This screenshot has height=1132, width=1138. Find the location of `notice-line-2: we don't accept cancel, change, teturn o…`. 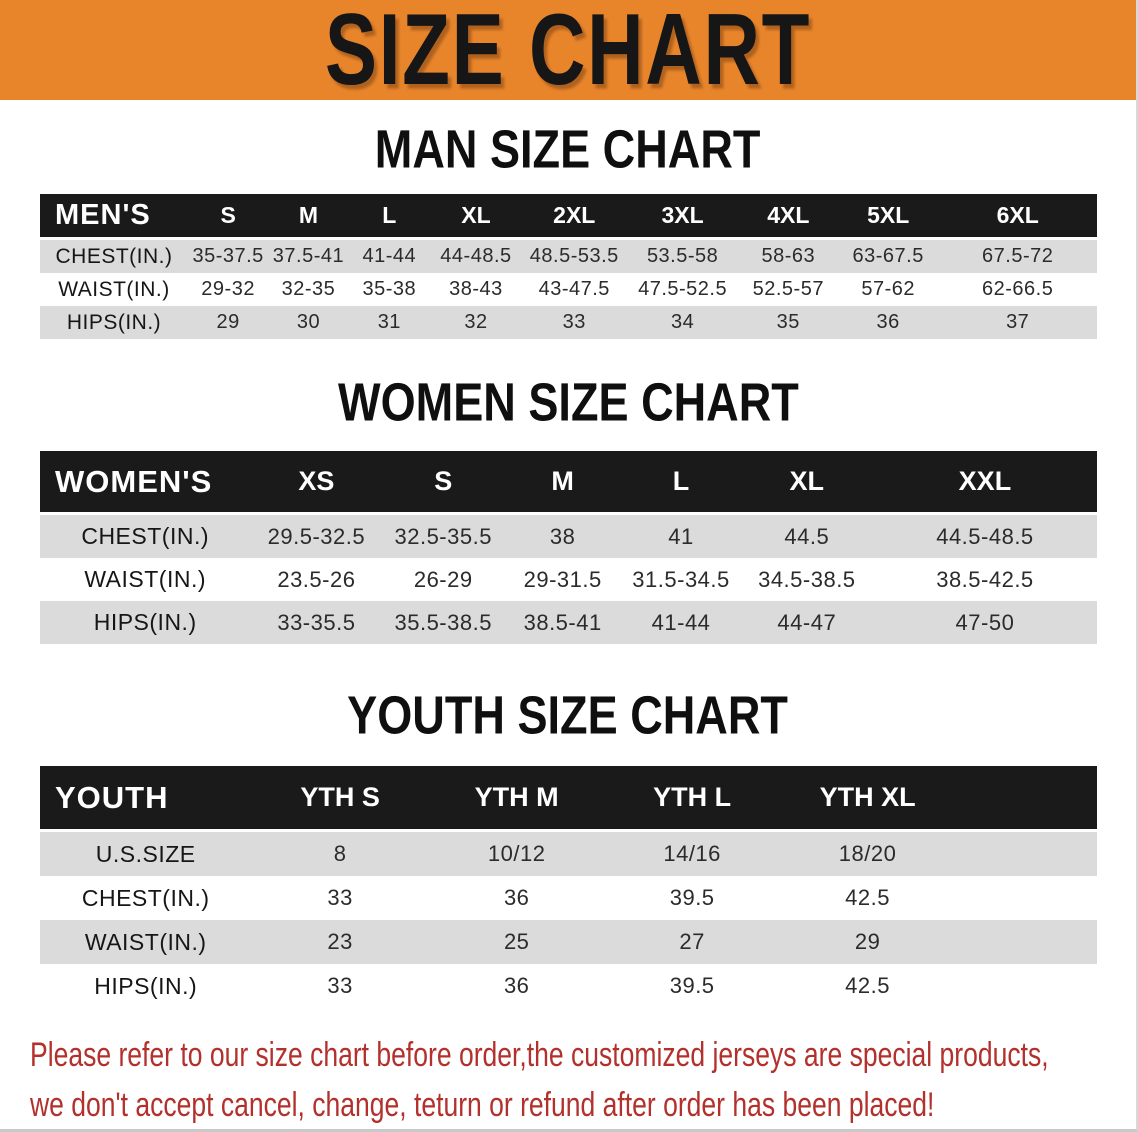

notice-line-2: we don't accept cancel, change, teturn o… is located at coordinates (482, 1105).